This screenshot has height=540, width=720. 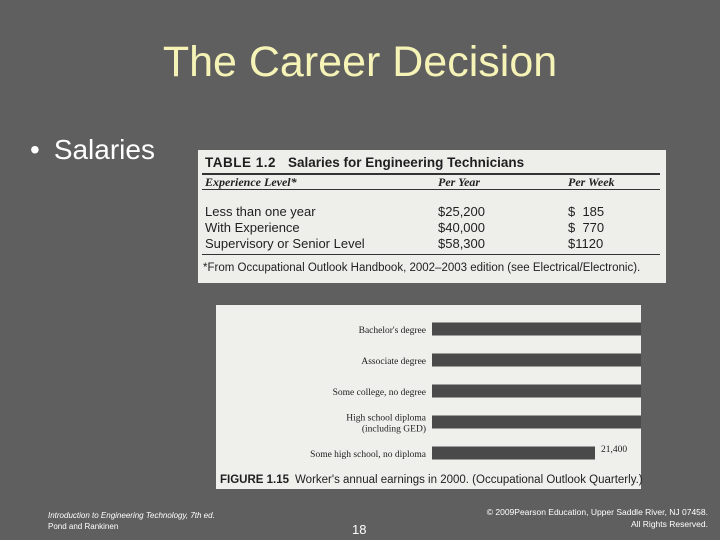 I want to click on cell-per-week: $ 185, so click(x=586, y=211).